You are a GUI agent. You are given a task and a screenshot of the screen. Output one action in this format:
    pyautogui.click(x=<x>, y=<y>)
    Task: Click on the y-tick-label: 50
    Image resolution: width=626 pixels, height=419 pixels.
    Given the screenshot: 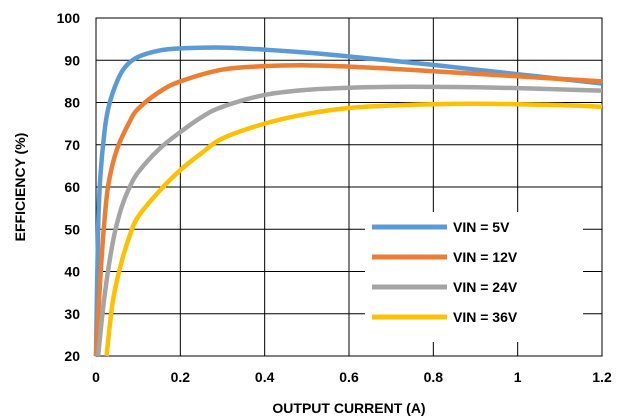 What is the action you would take?
    pyautogui.click(x=72, y=229)
    